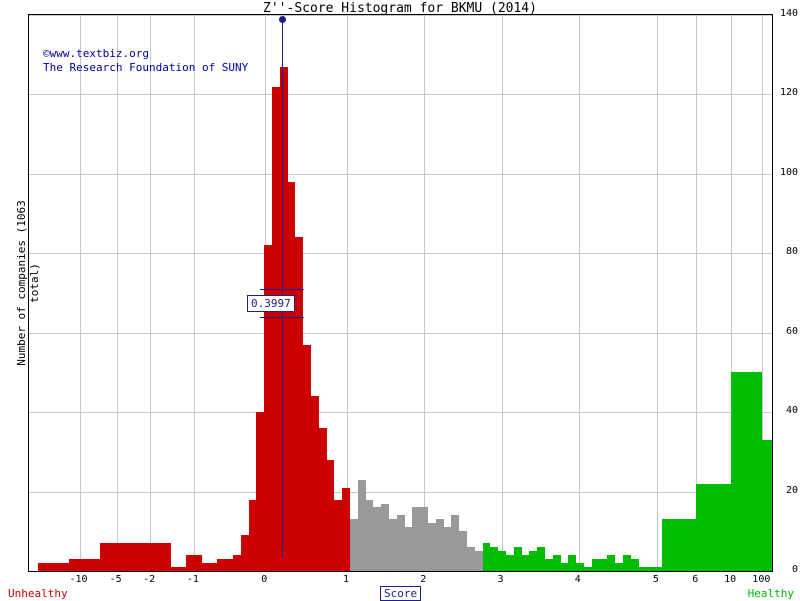  I want to click on x-tick-label: 5, so click(655, 579).